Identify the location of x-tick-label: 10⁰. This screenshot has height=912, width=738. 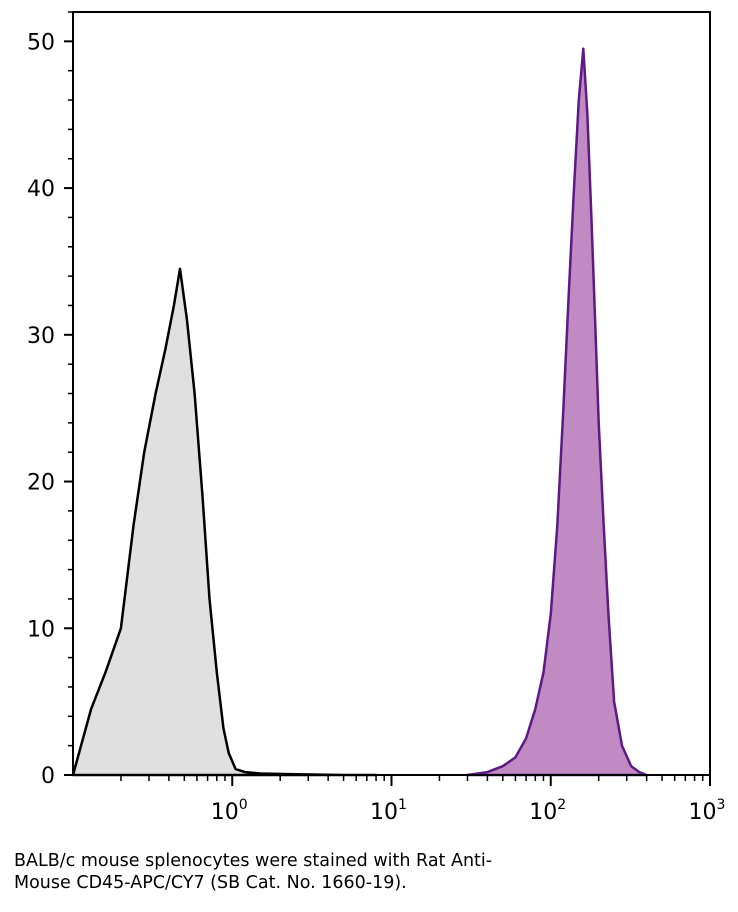
(229, 811).